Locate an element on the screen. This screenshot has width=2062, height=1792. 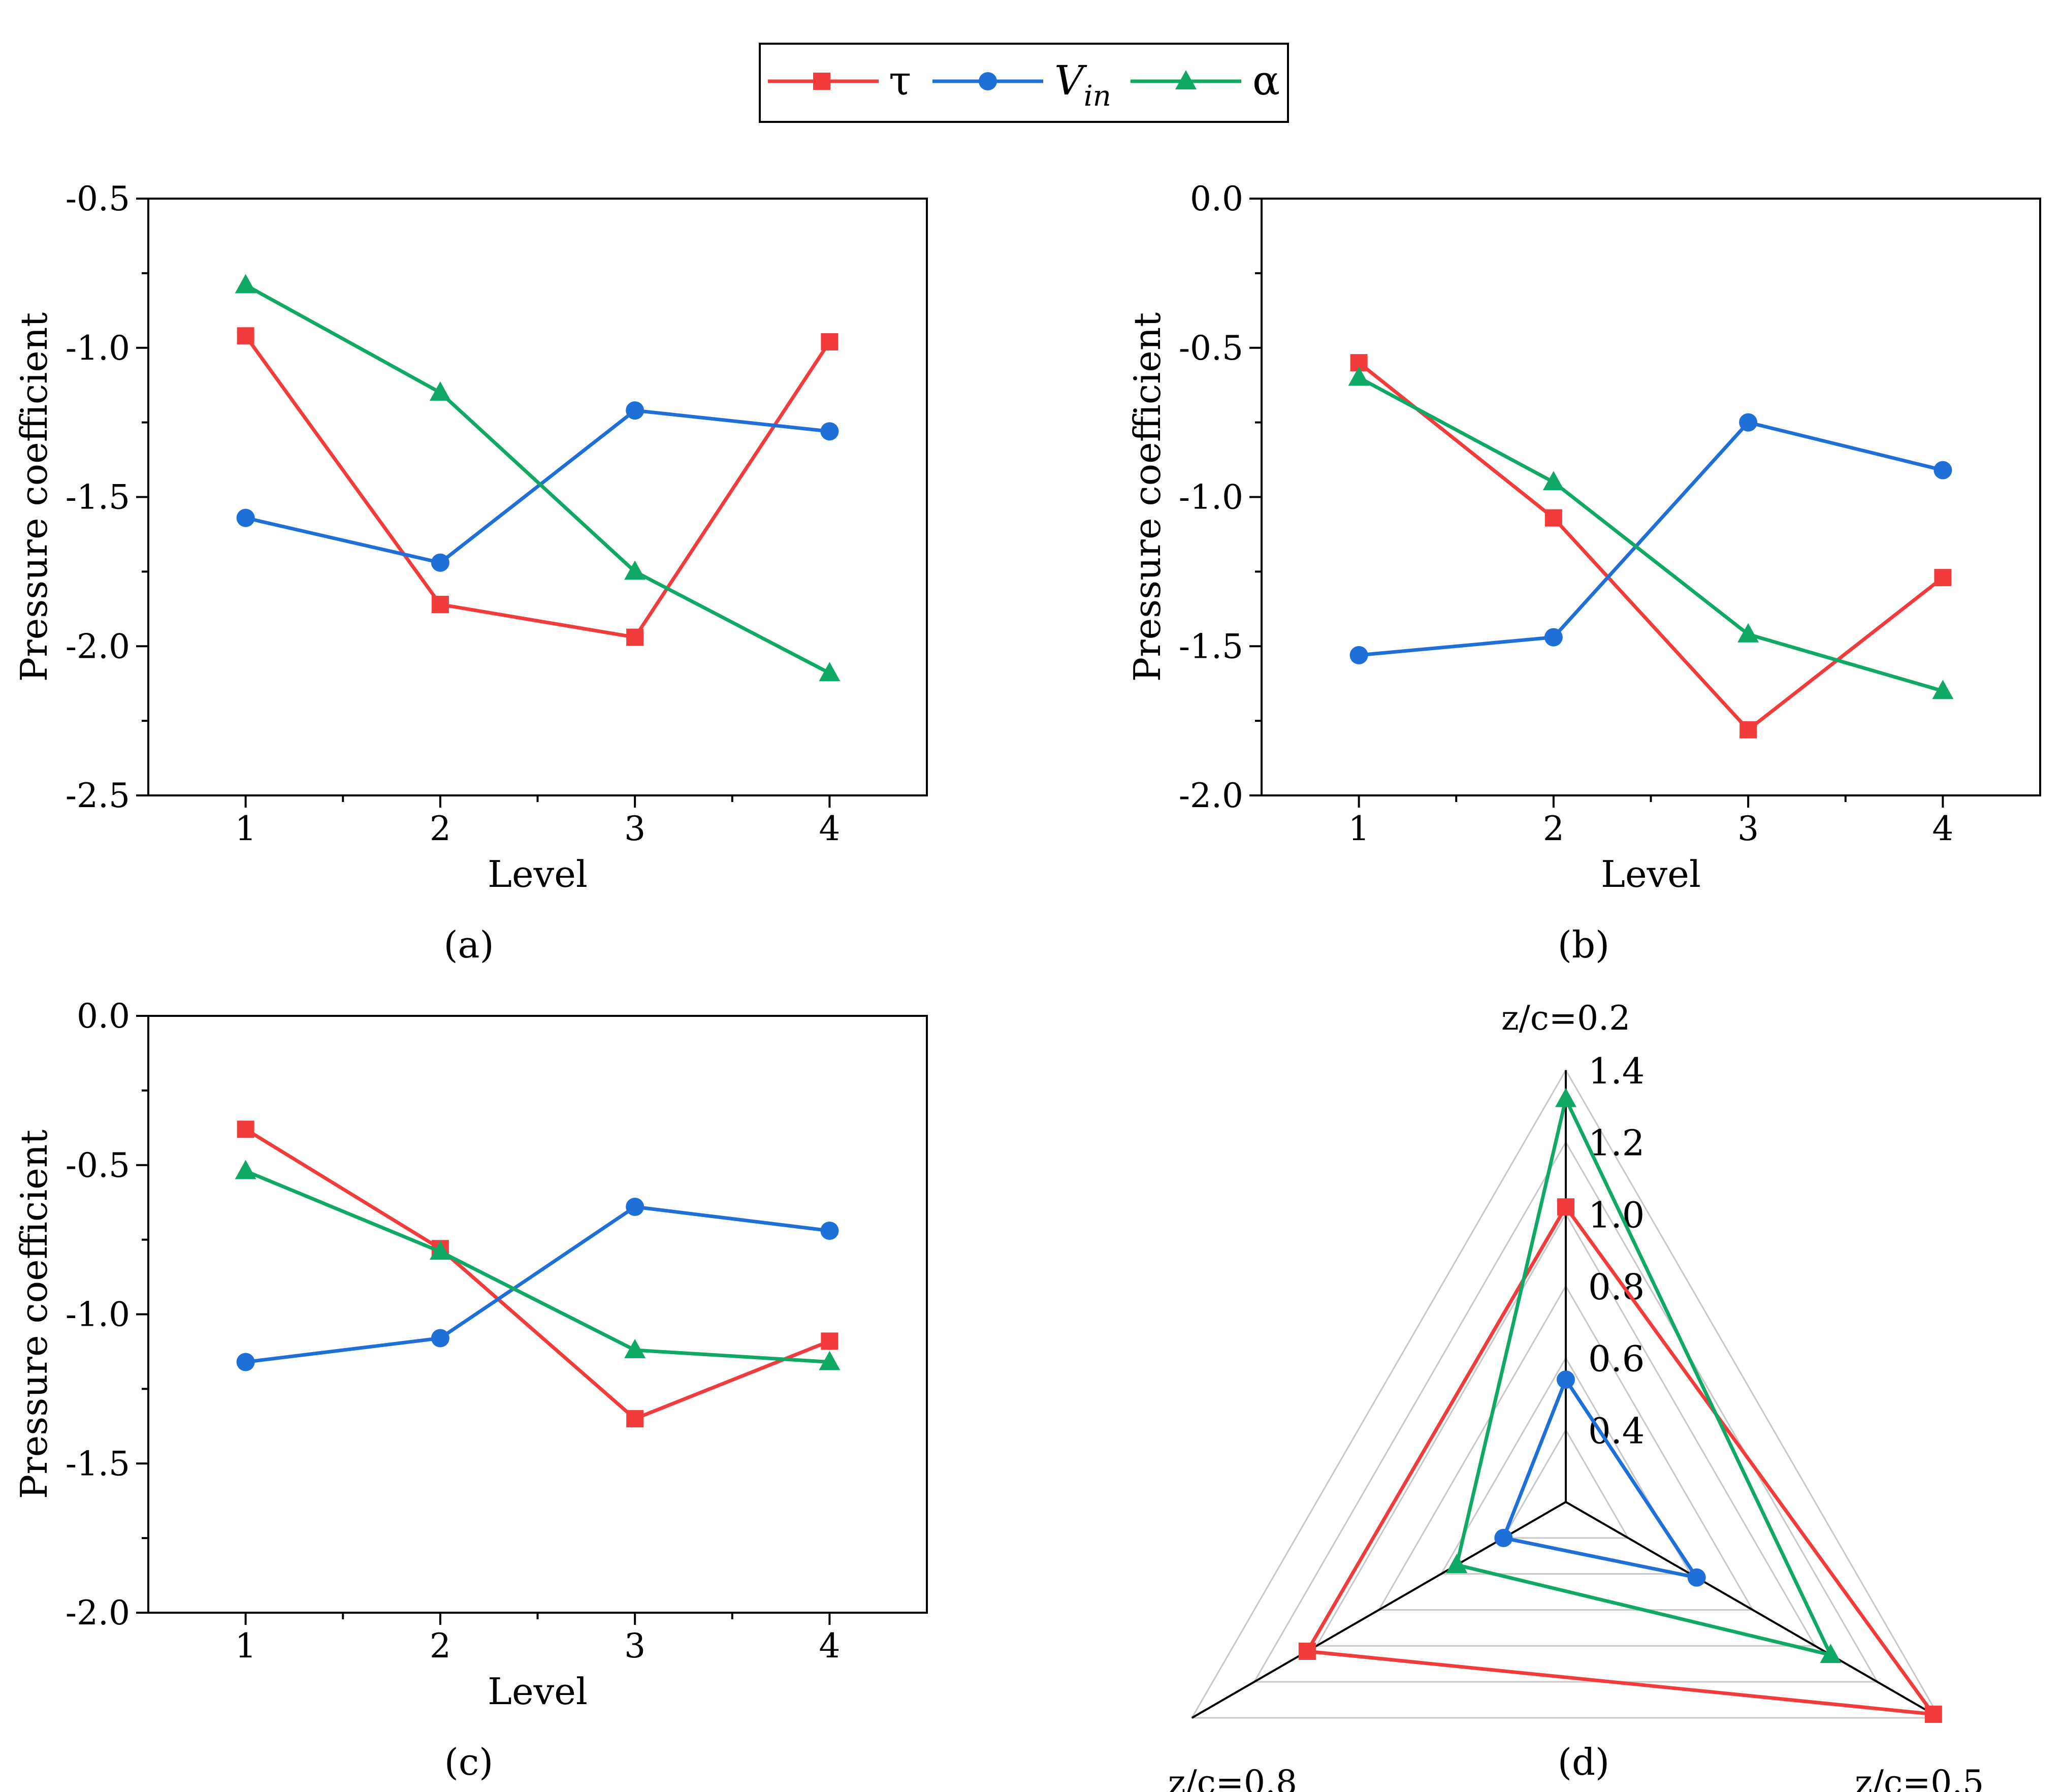
panel-label-d: (d) is located at coordinates (1583, 1762).